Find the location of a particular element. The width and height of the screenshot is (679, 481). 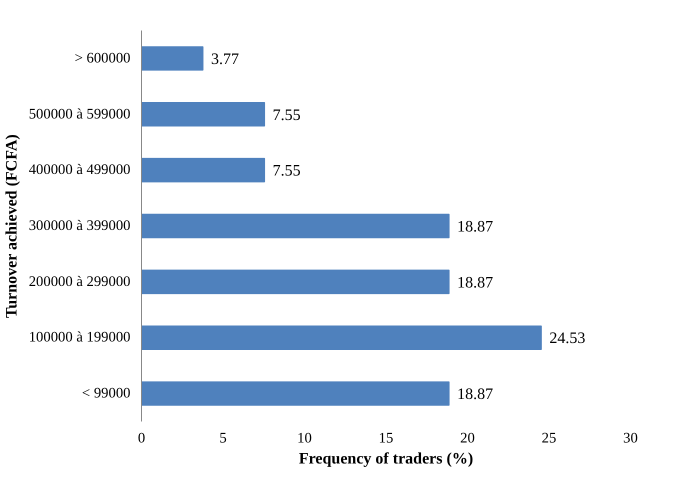

y-tick-label: 400000 à 499000 is located at coordinates (79, 170).